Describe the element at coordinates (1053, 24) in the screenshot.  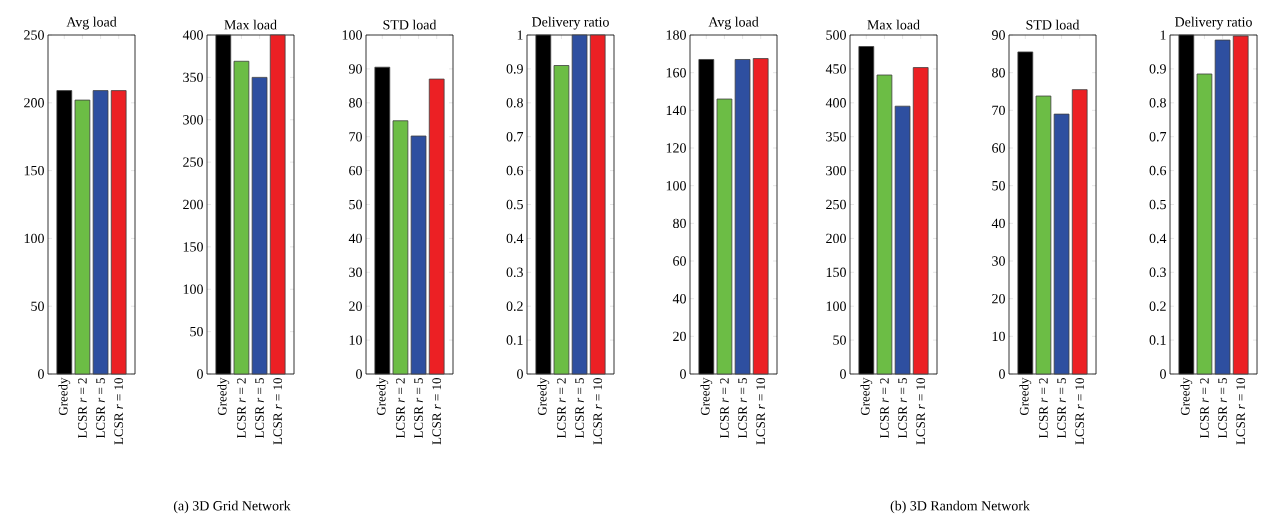
I see `chart-title: STD load` at that location.